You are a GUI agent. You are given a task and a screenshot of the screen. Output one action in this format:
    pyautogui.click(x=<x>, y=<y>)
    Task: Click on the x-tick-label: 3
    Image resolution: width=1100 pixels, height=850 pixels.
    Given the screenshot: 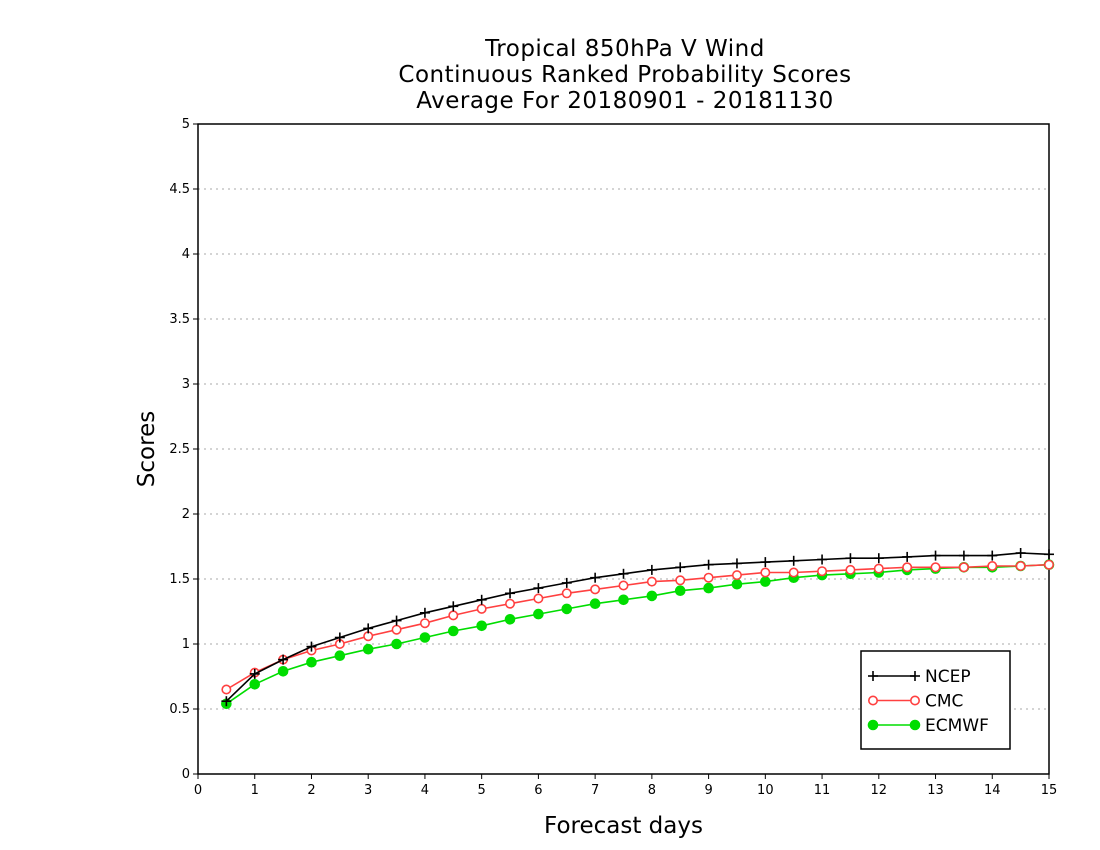 What is the action you would take?
    pyautogui.click(x=368, y=790)
    